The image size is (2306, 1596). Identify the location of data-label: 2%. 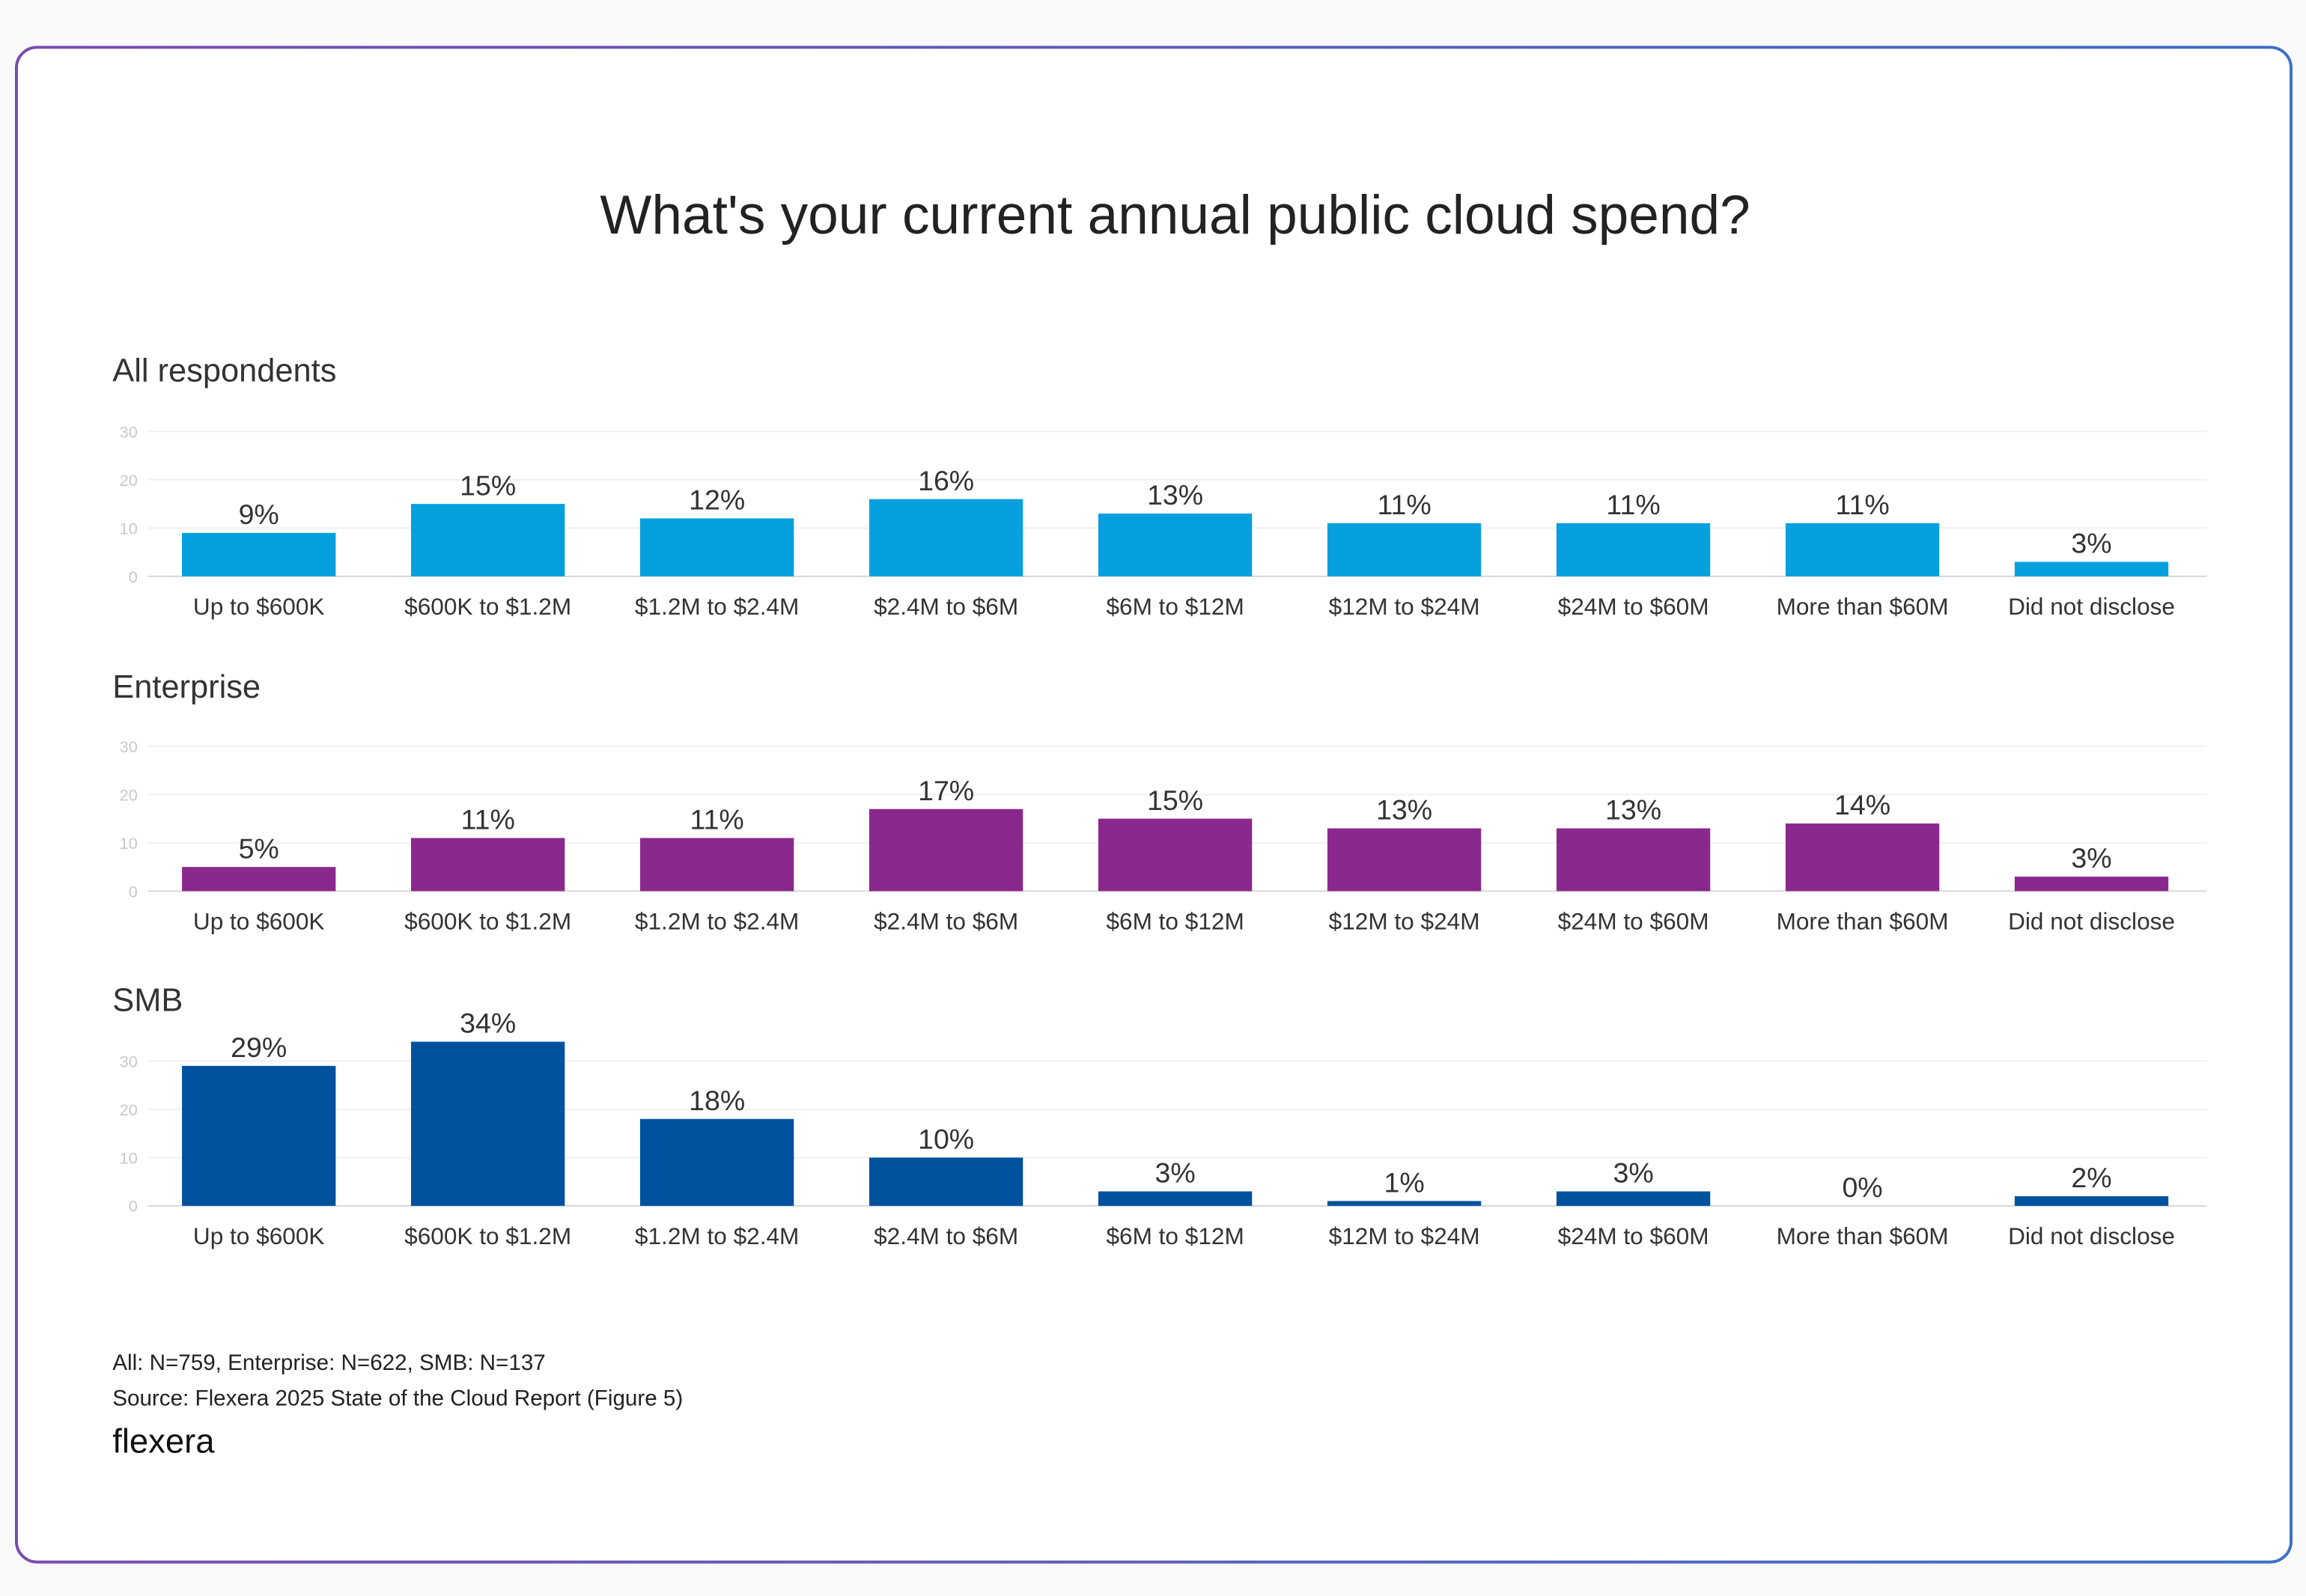
(2091, 1177).